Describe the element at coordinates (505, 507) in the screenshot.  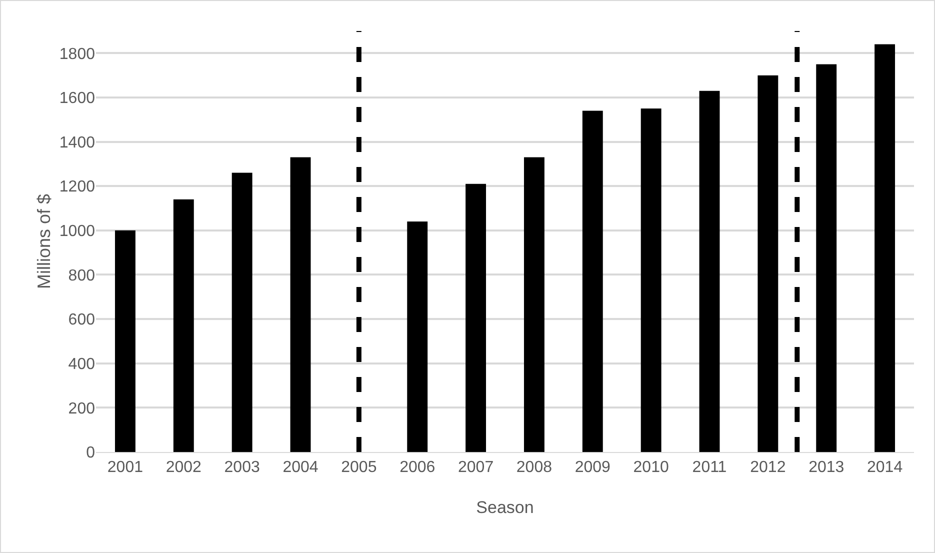
I see `x-axis-title: Season` at that location.